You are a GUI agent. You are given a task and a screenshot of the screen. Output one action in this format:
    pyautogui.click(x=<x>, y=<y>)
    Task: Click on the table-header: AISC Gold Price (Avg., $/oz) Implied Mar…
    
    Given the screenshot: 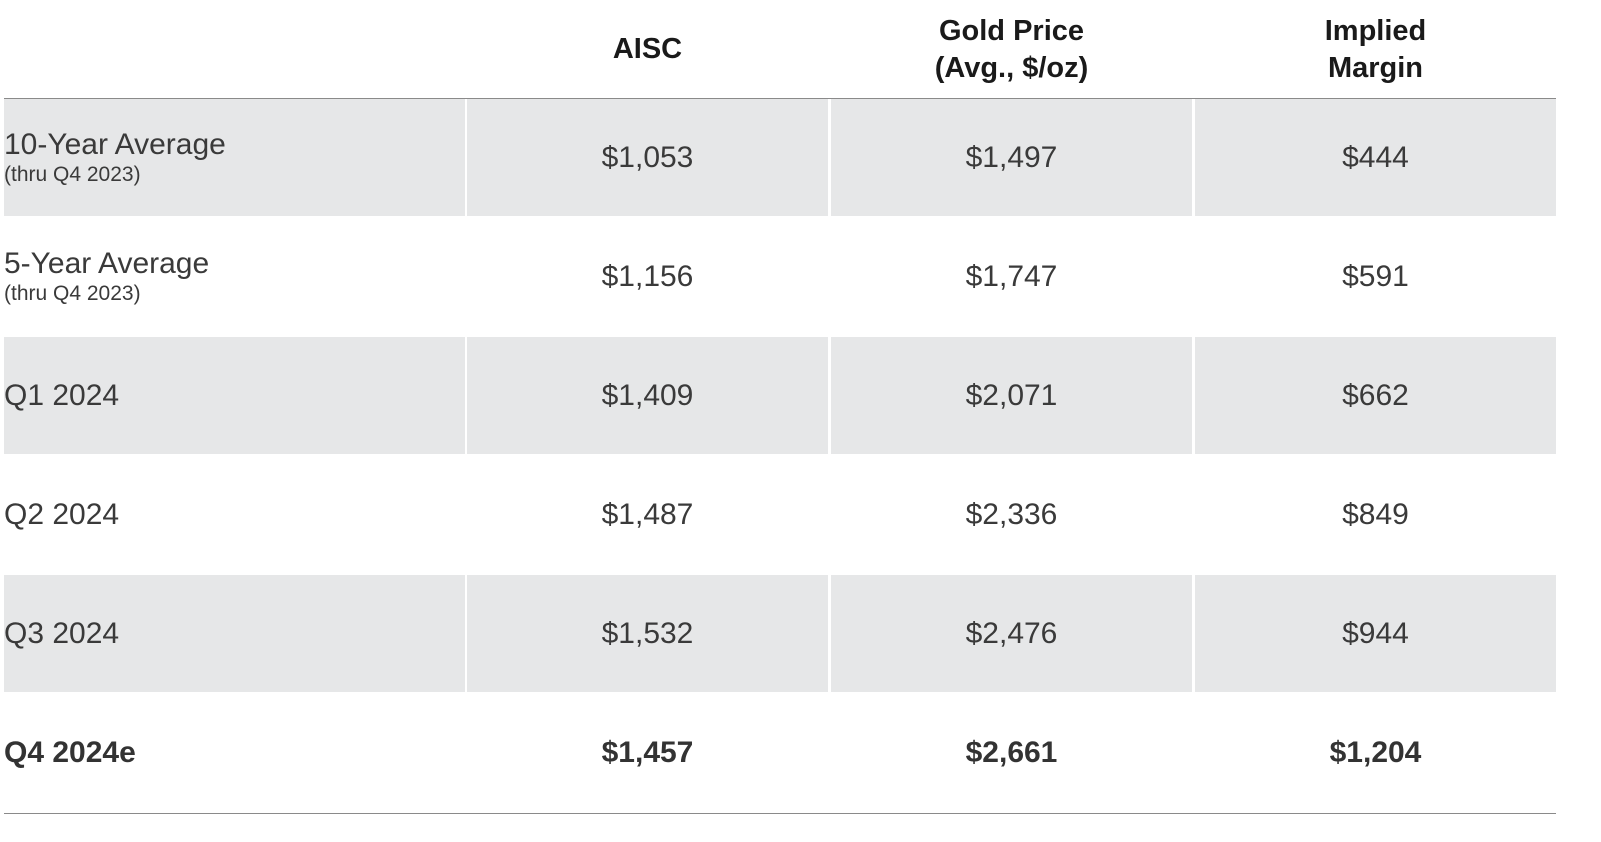 What is the action you would take?
    pyautogui.click(x=780, y=49)
    